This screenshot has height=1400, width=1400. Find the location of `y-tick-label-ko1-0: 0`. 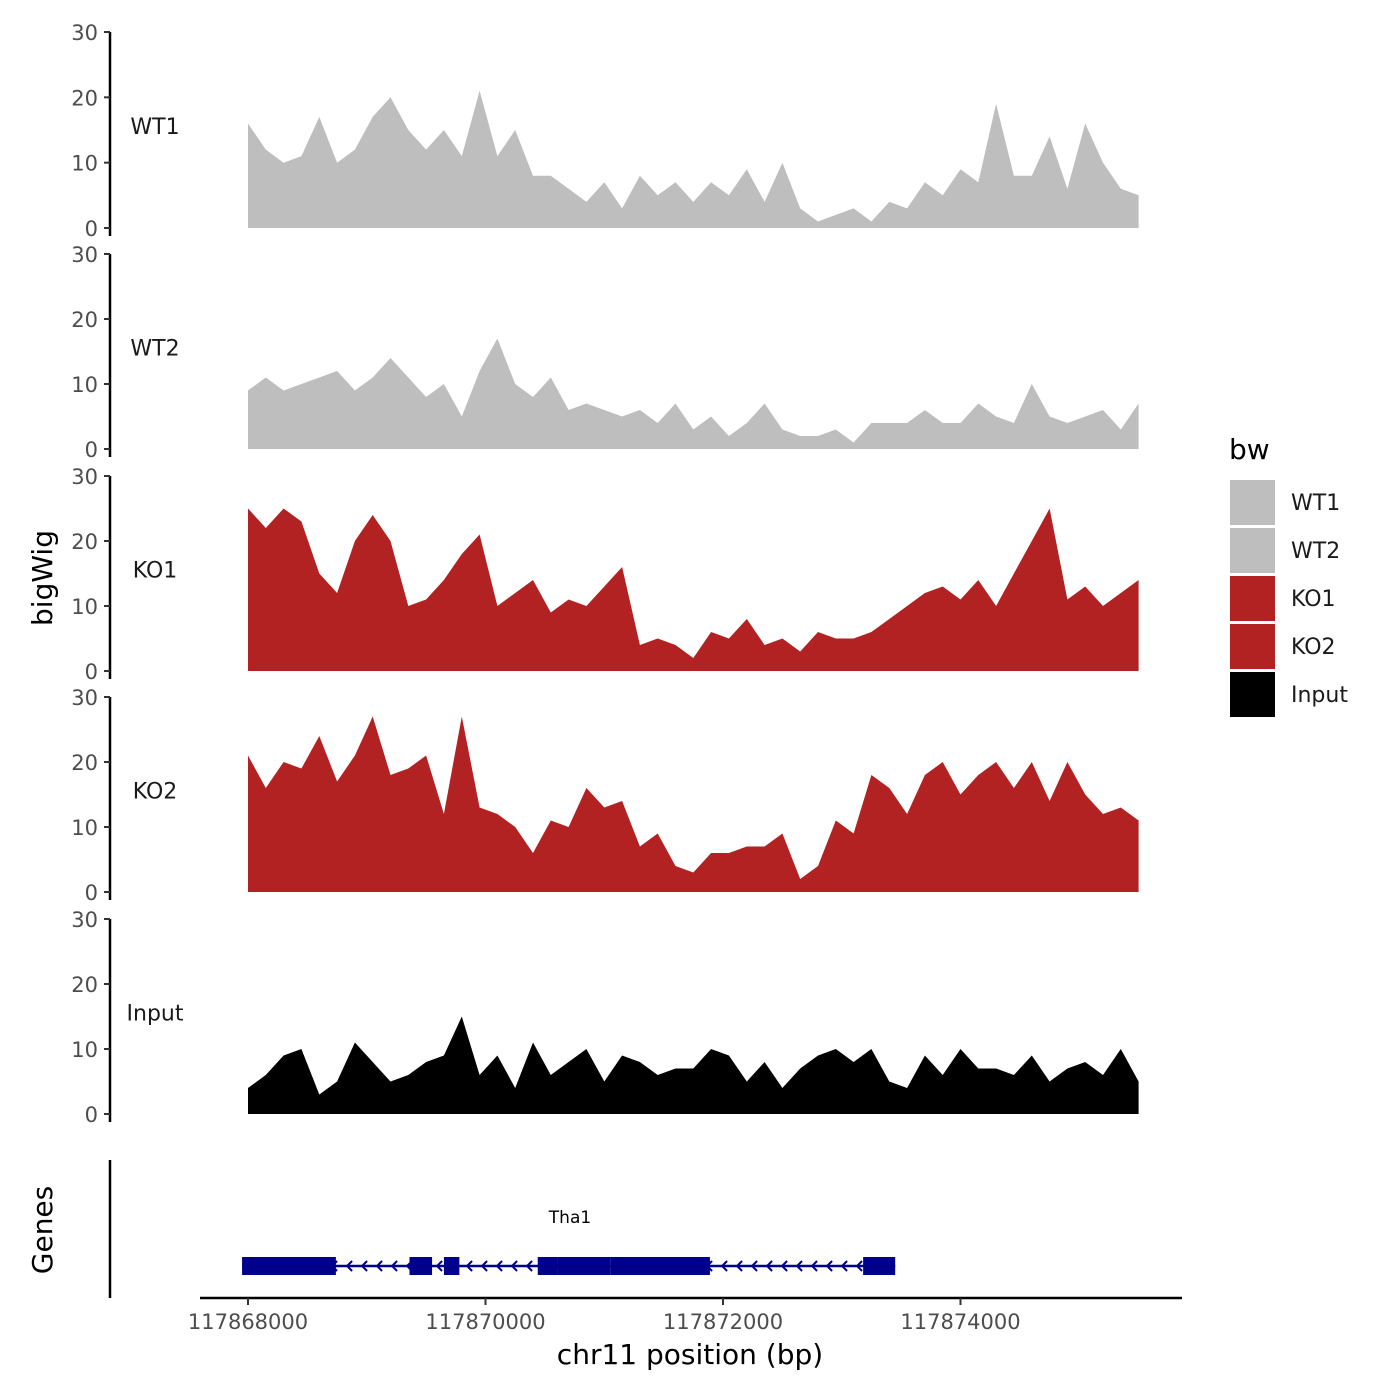

y-tick-label-ko1-0: 0 is located at coordinates (91, 672).